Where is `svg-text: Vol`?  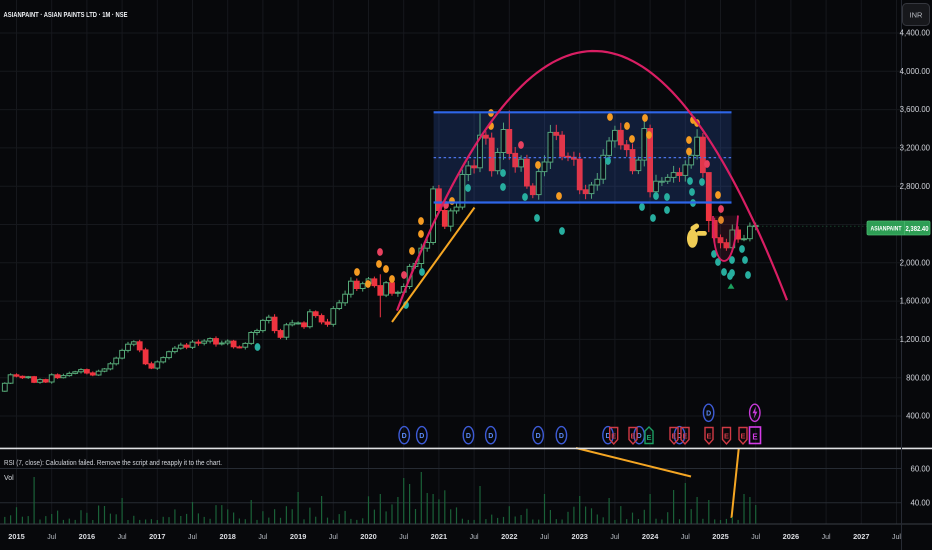
svg-text: Vol is located at coordinates (9, 478).